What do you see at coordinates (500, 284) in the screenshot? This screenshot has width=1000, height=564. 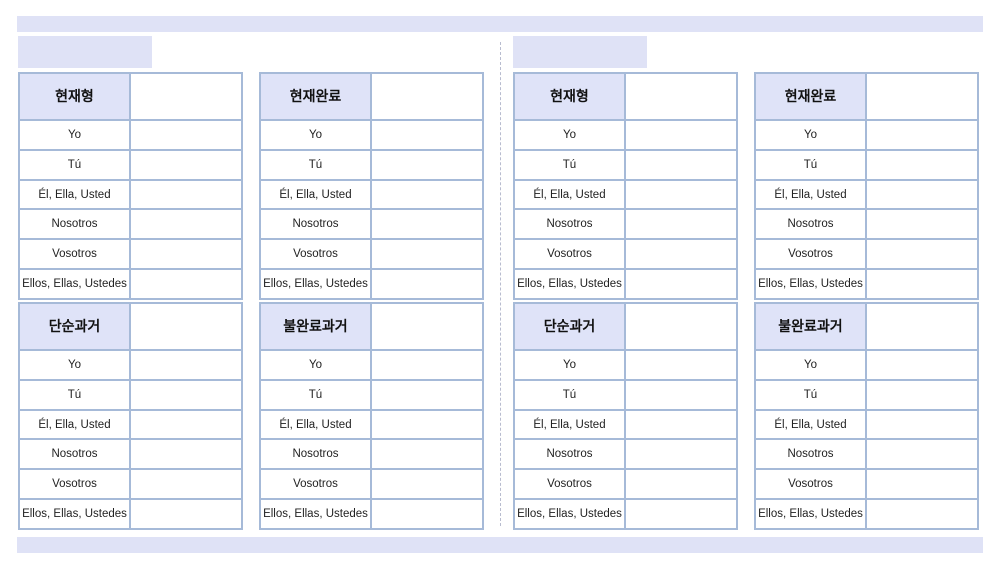 I see `center-divider` at bounding box center [500, 284].